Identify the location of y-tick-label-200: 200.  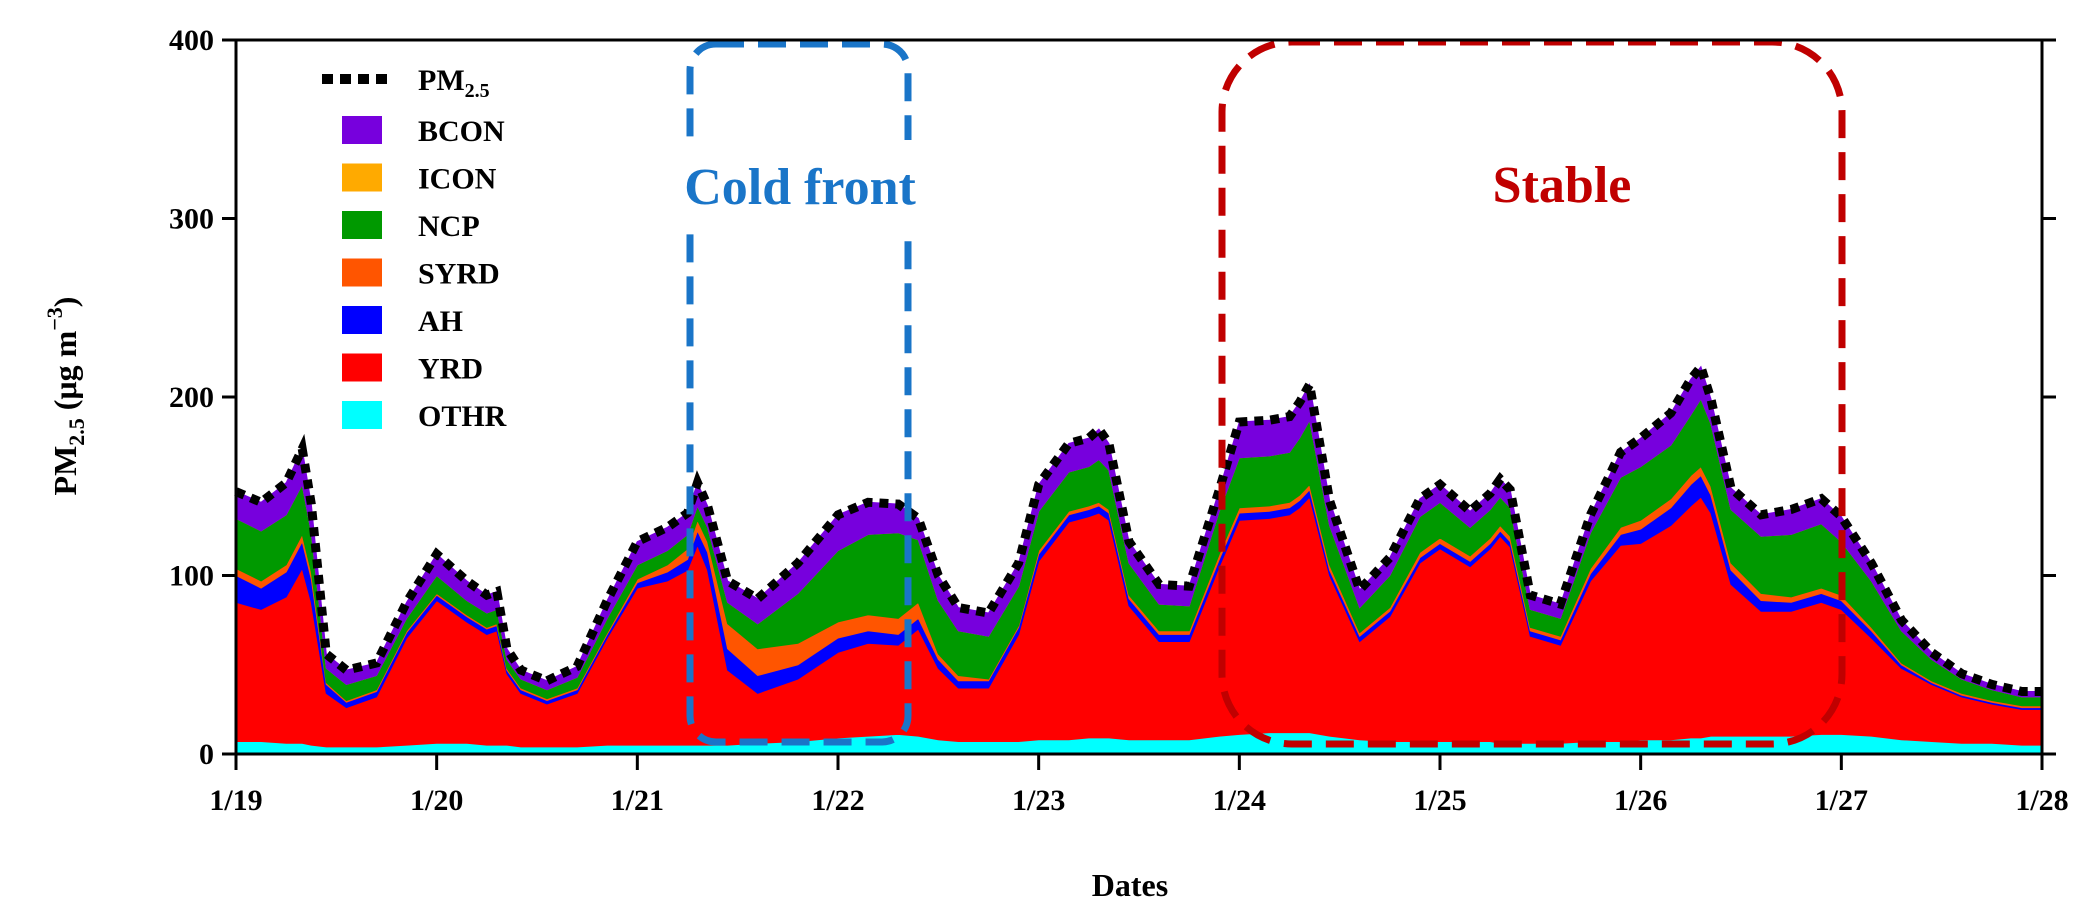
(191, 397).